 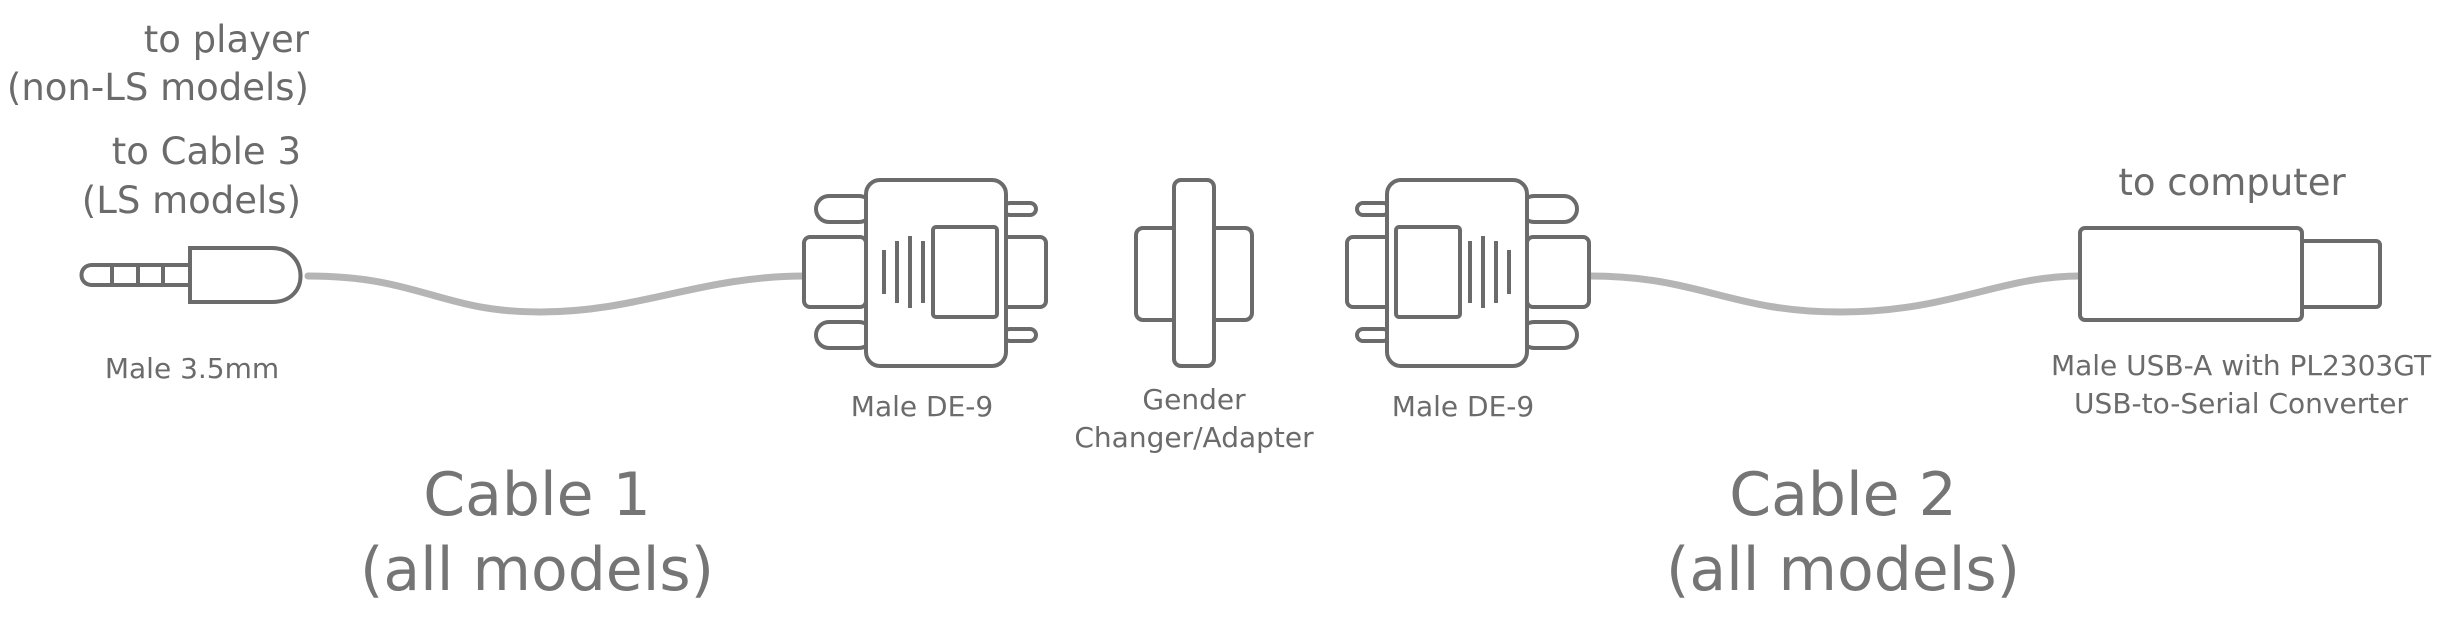 What do you see at coordinates (537, 570) in the screenshot?
I see `cable-1-subtitle: (all models)` at bounding box center [537, 570].